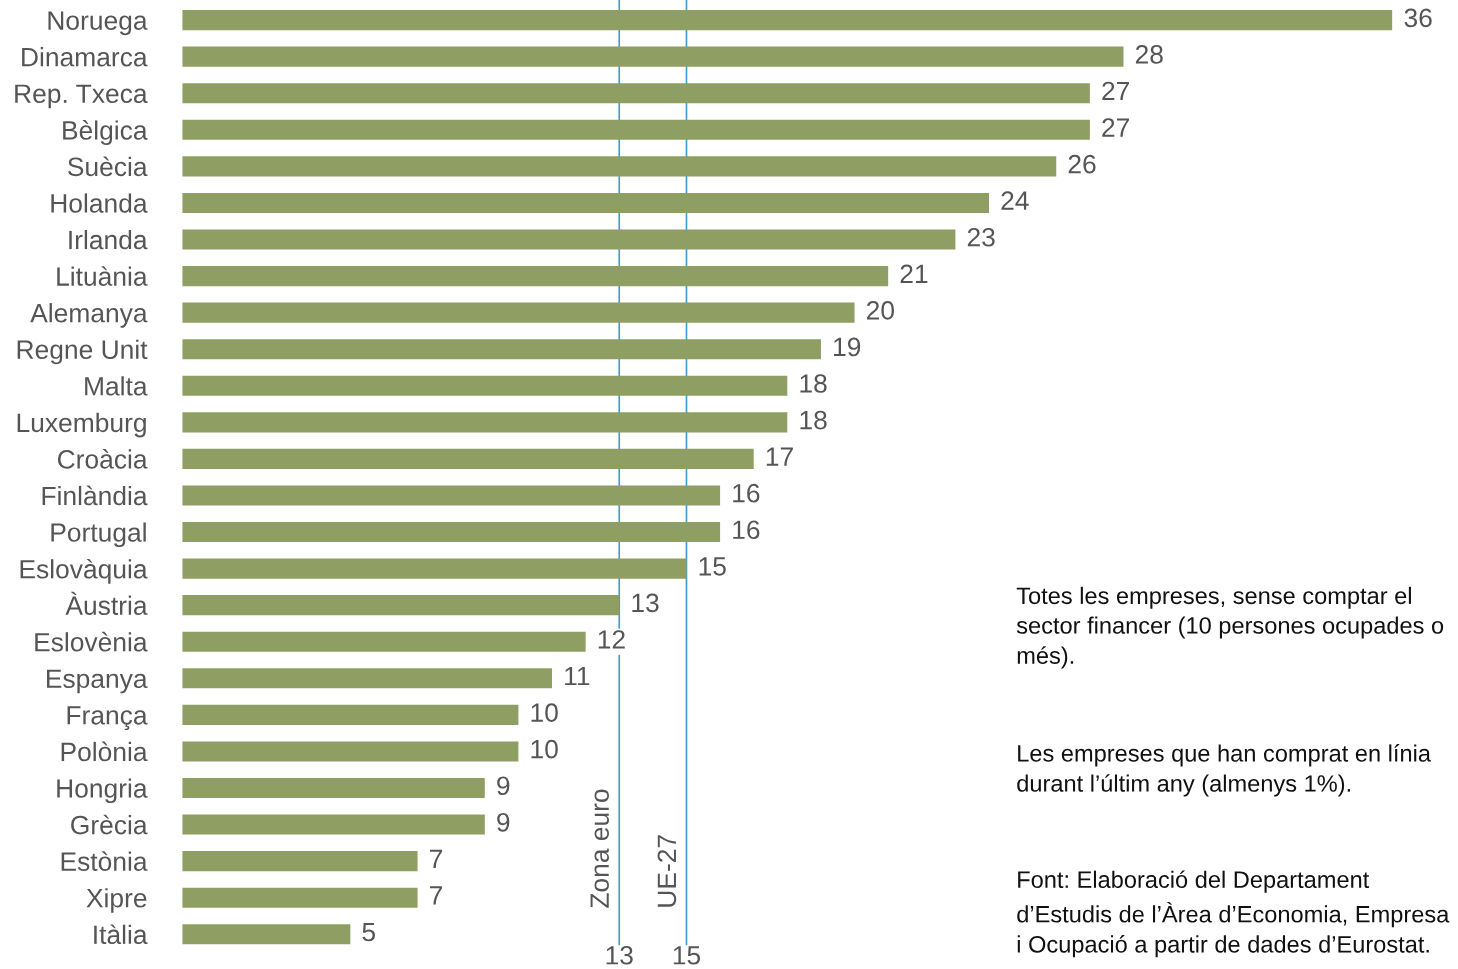 The width and height of the screenshot is (1458, 969). I want to click on data-label: 20, so click(880, 310).